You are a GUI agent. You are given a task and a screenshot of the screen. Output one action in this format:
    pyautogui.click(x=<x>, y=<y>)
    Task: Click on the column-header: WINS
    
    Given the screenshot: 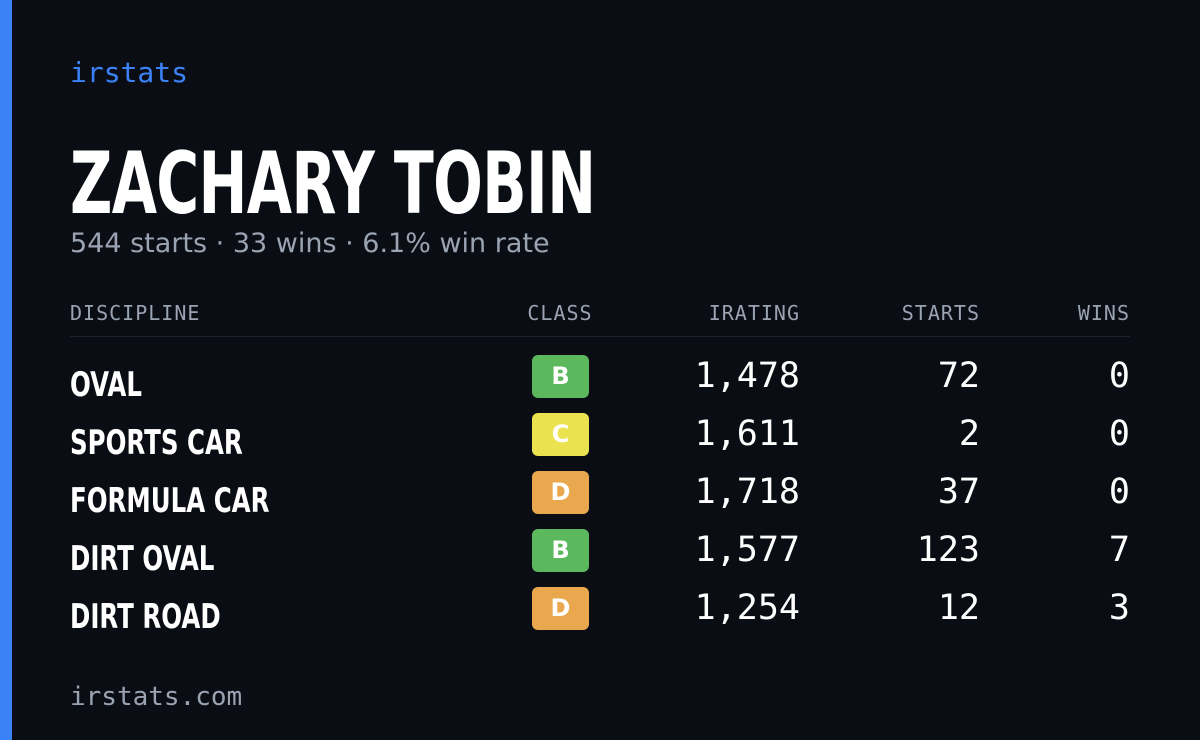 What is the action you would take?
    pyautogui.click(x=1103, y=313)
    